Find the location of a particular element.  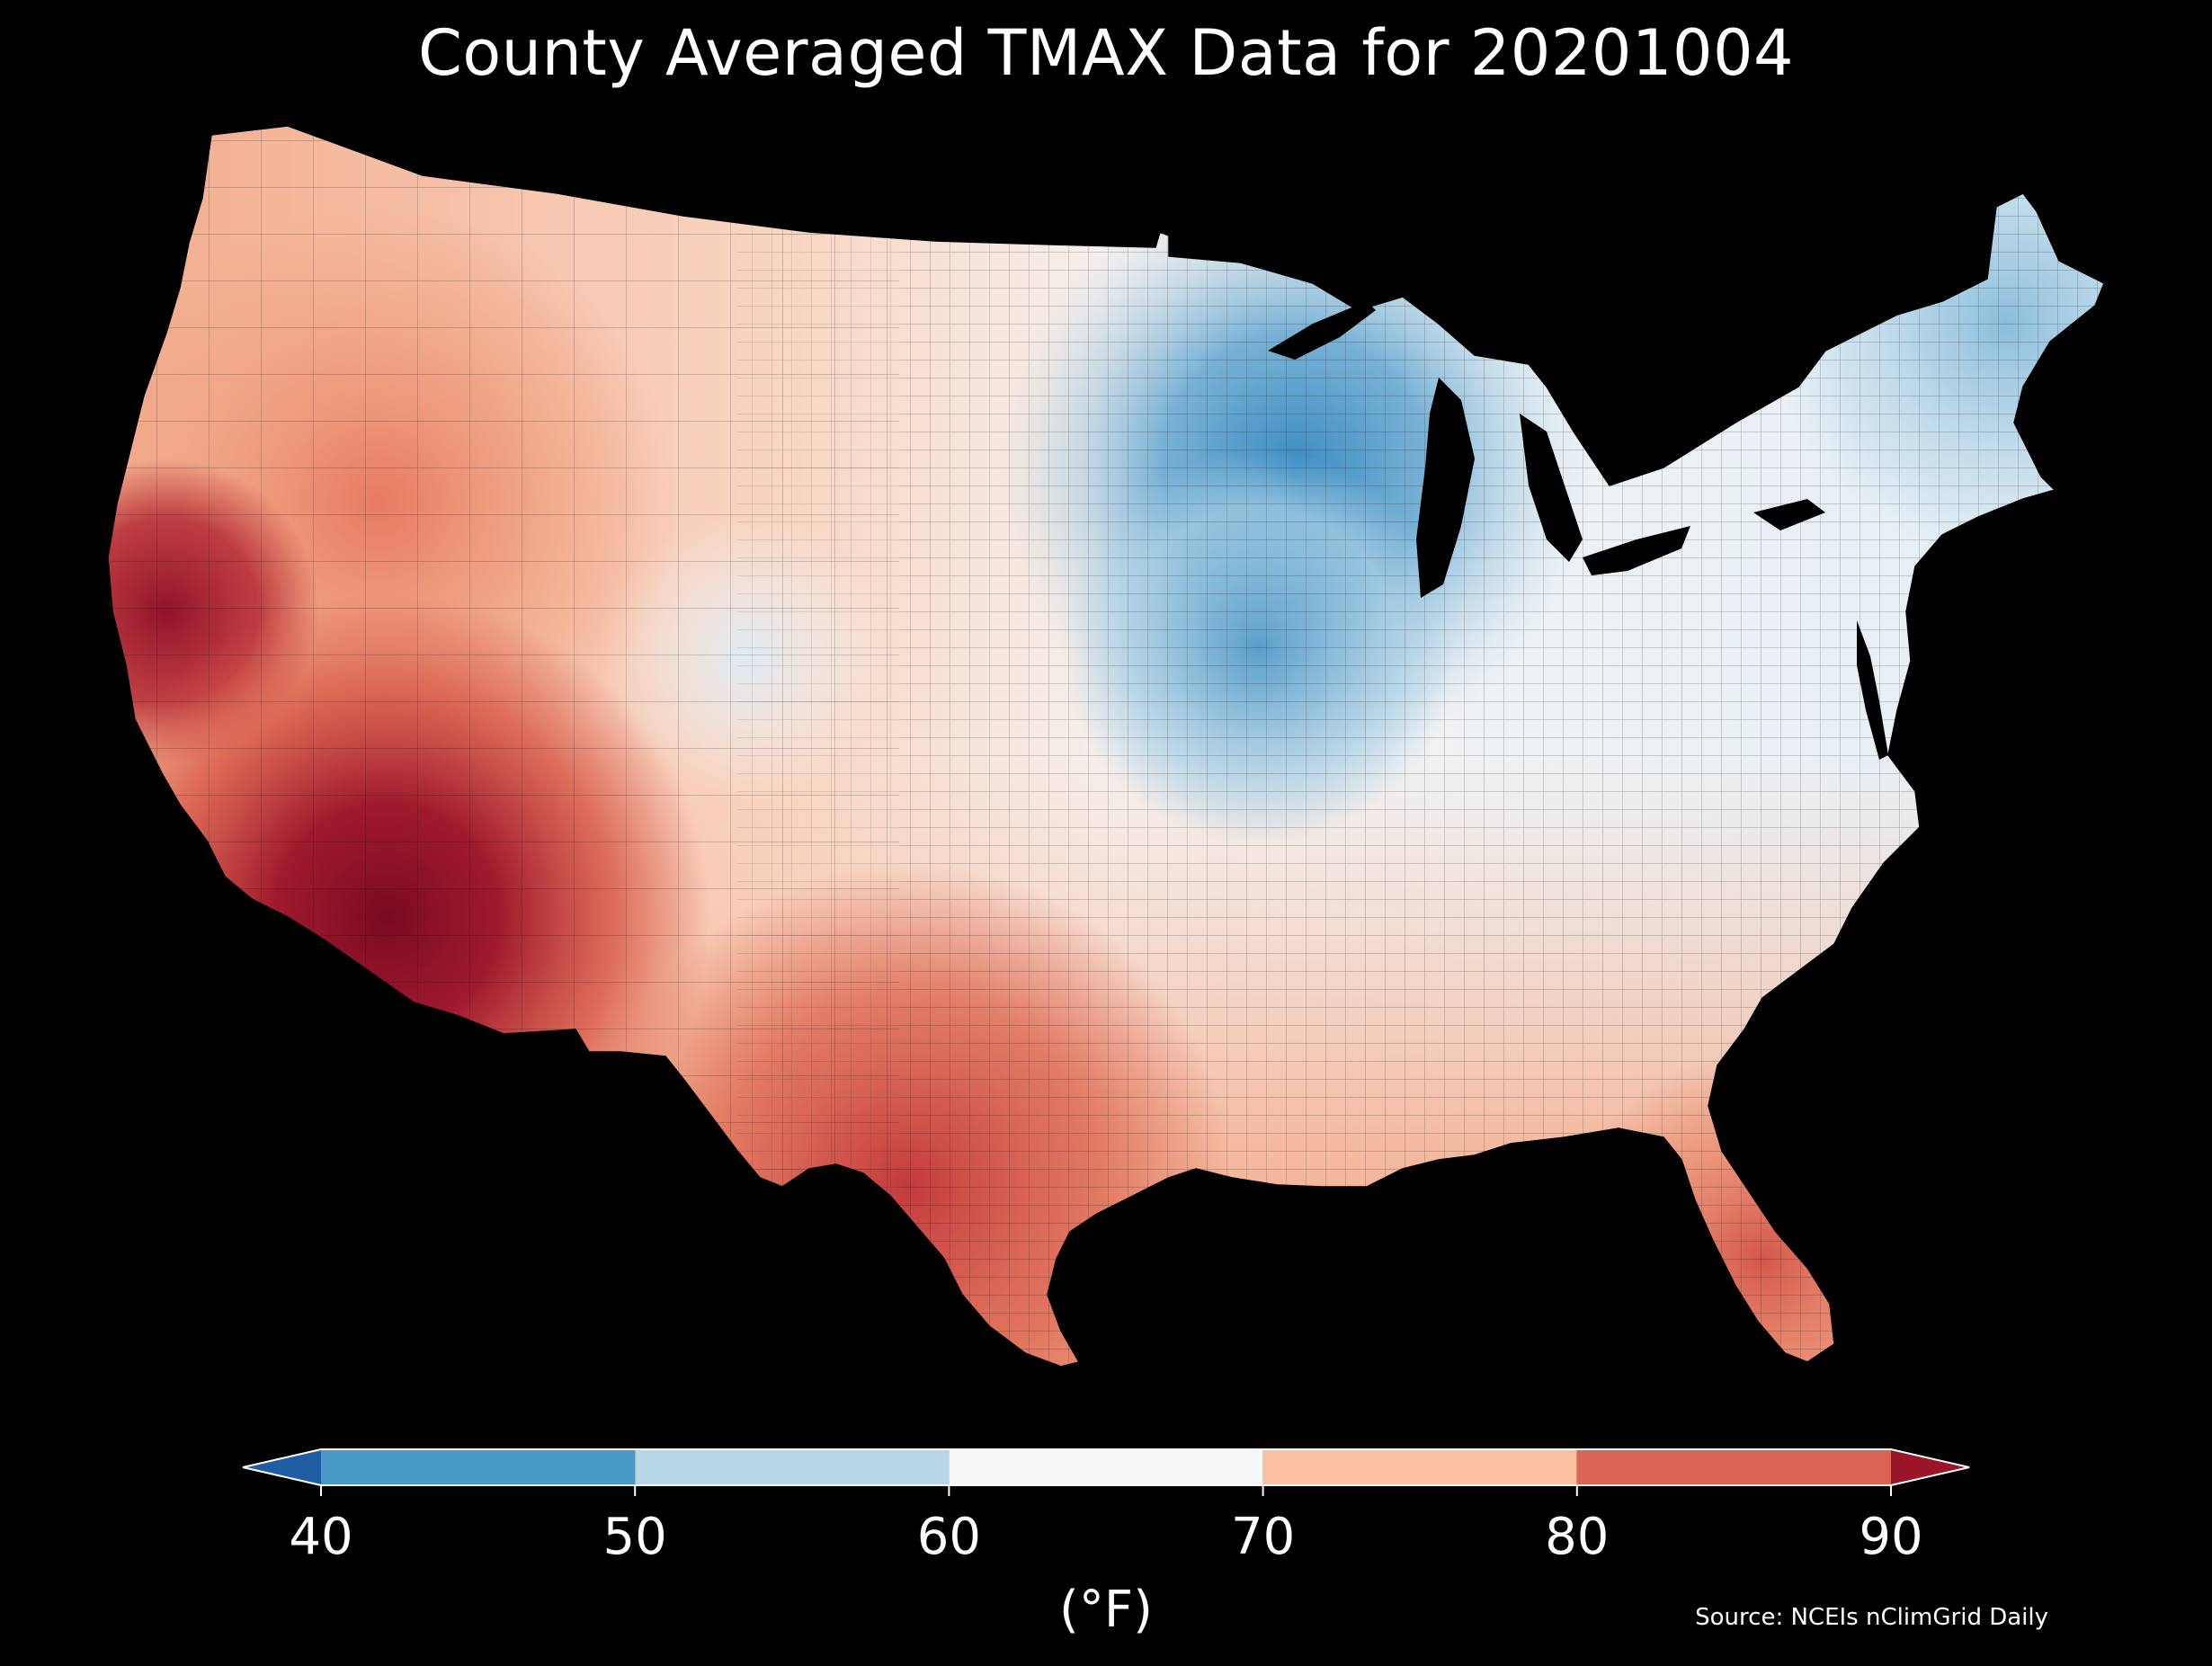

source-credit: Source: NCEIs nClimGrid Daily is located at coordinates (1871, 1617).